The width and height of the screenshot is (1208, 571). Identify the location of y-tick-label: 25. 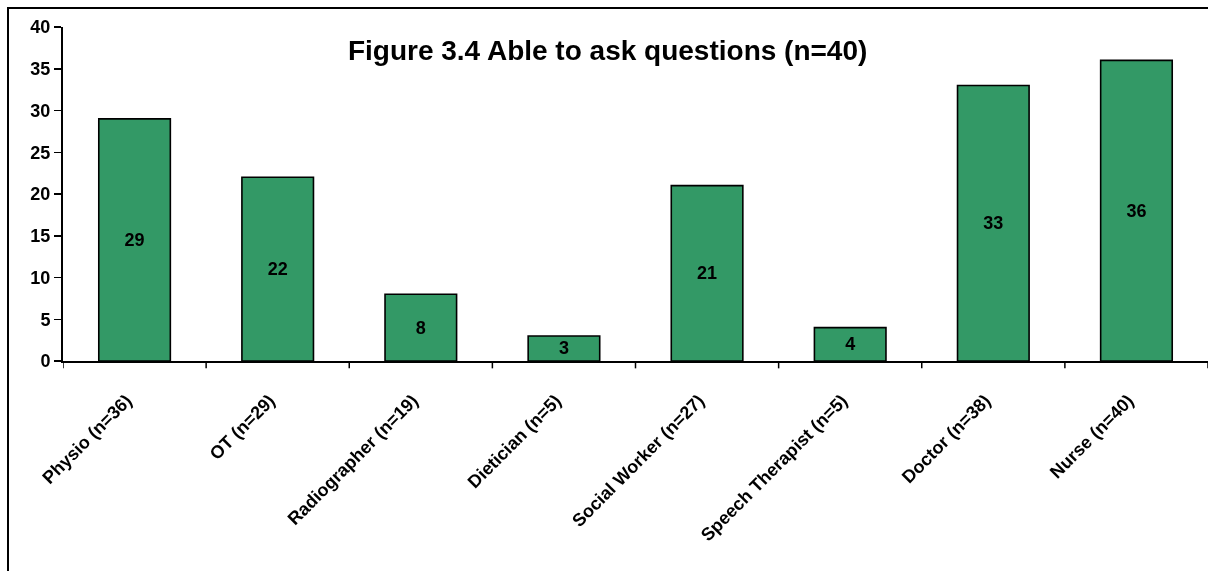
(40, 152).